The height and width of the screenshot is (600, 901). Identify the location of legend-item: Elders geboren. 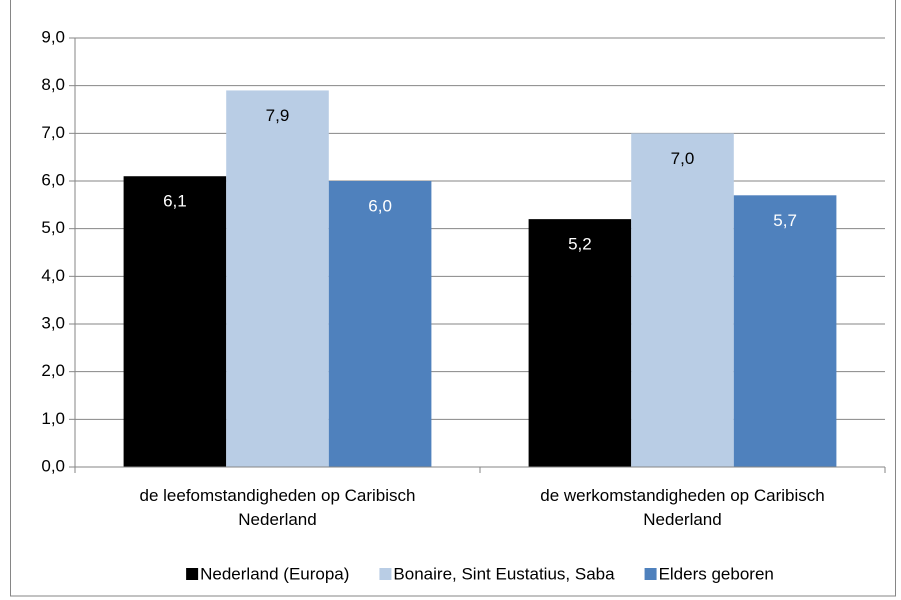
(709, 573).